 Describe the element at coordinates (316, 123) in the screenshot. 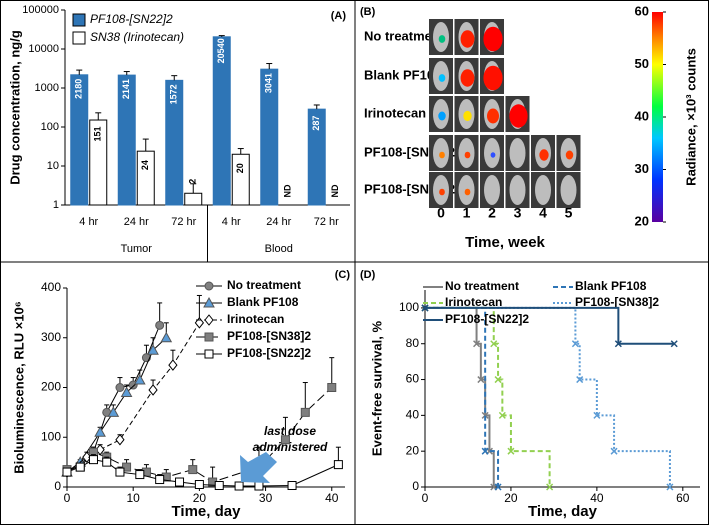

I see `value-label: 287` at that location.